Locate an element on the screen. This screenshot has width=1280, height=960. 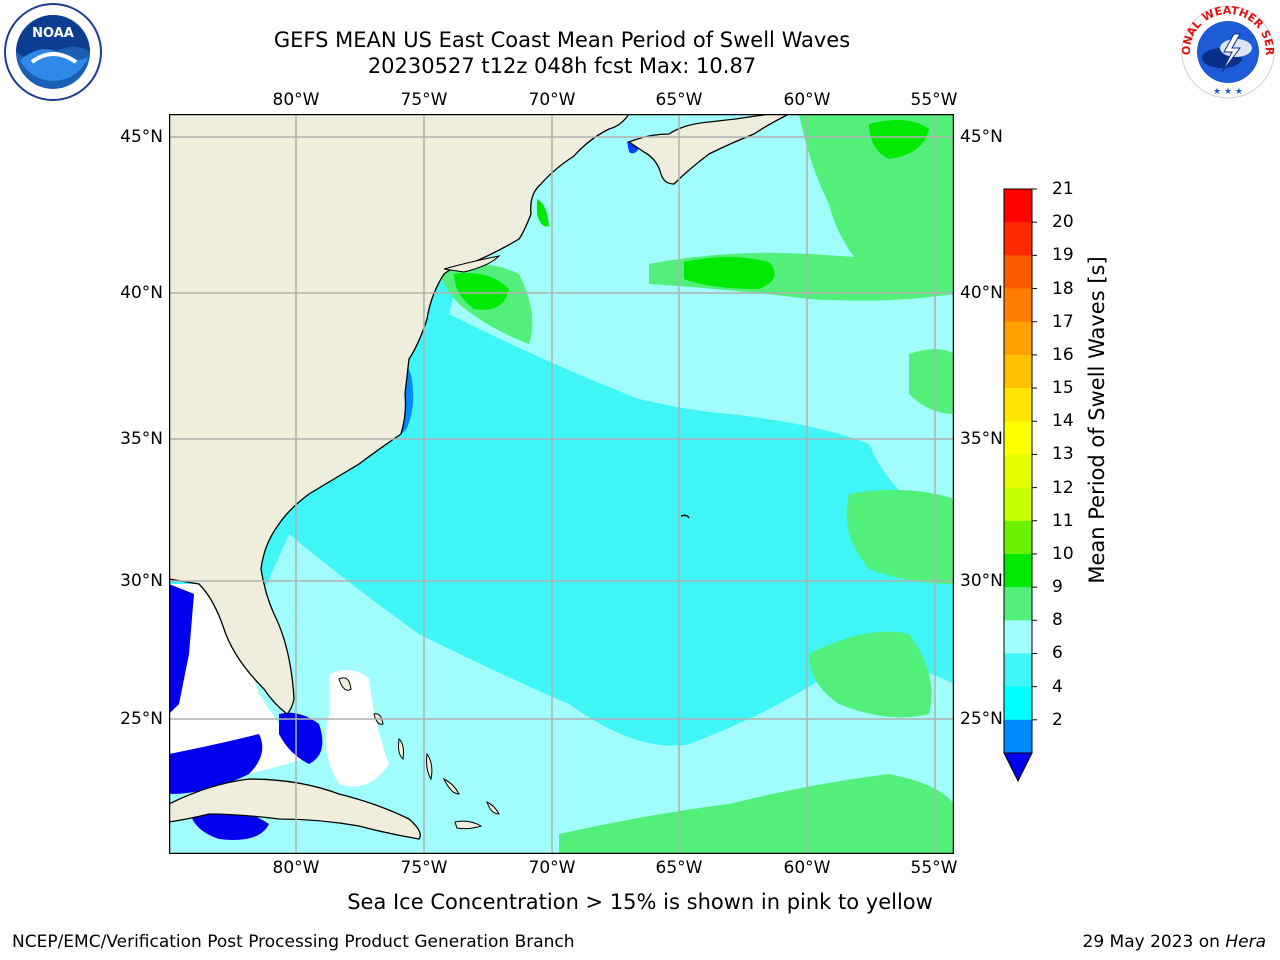
noaa-logo: NOAA is located at coordinates (53, 52).